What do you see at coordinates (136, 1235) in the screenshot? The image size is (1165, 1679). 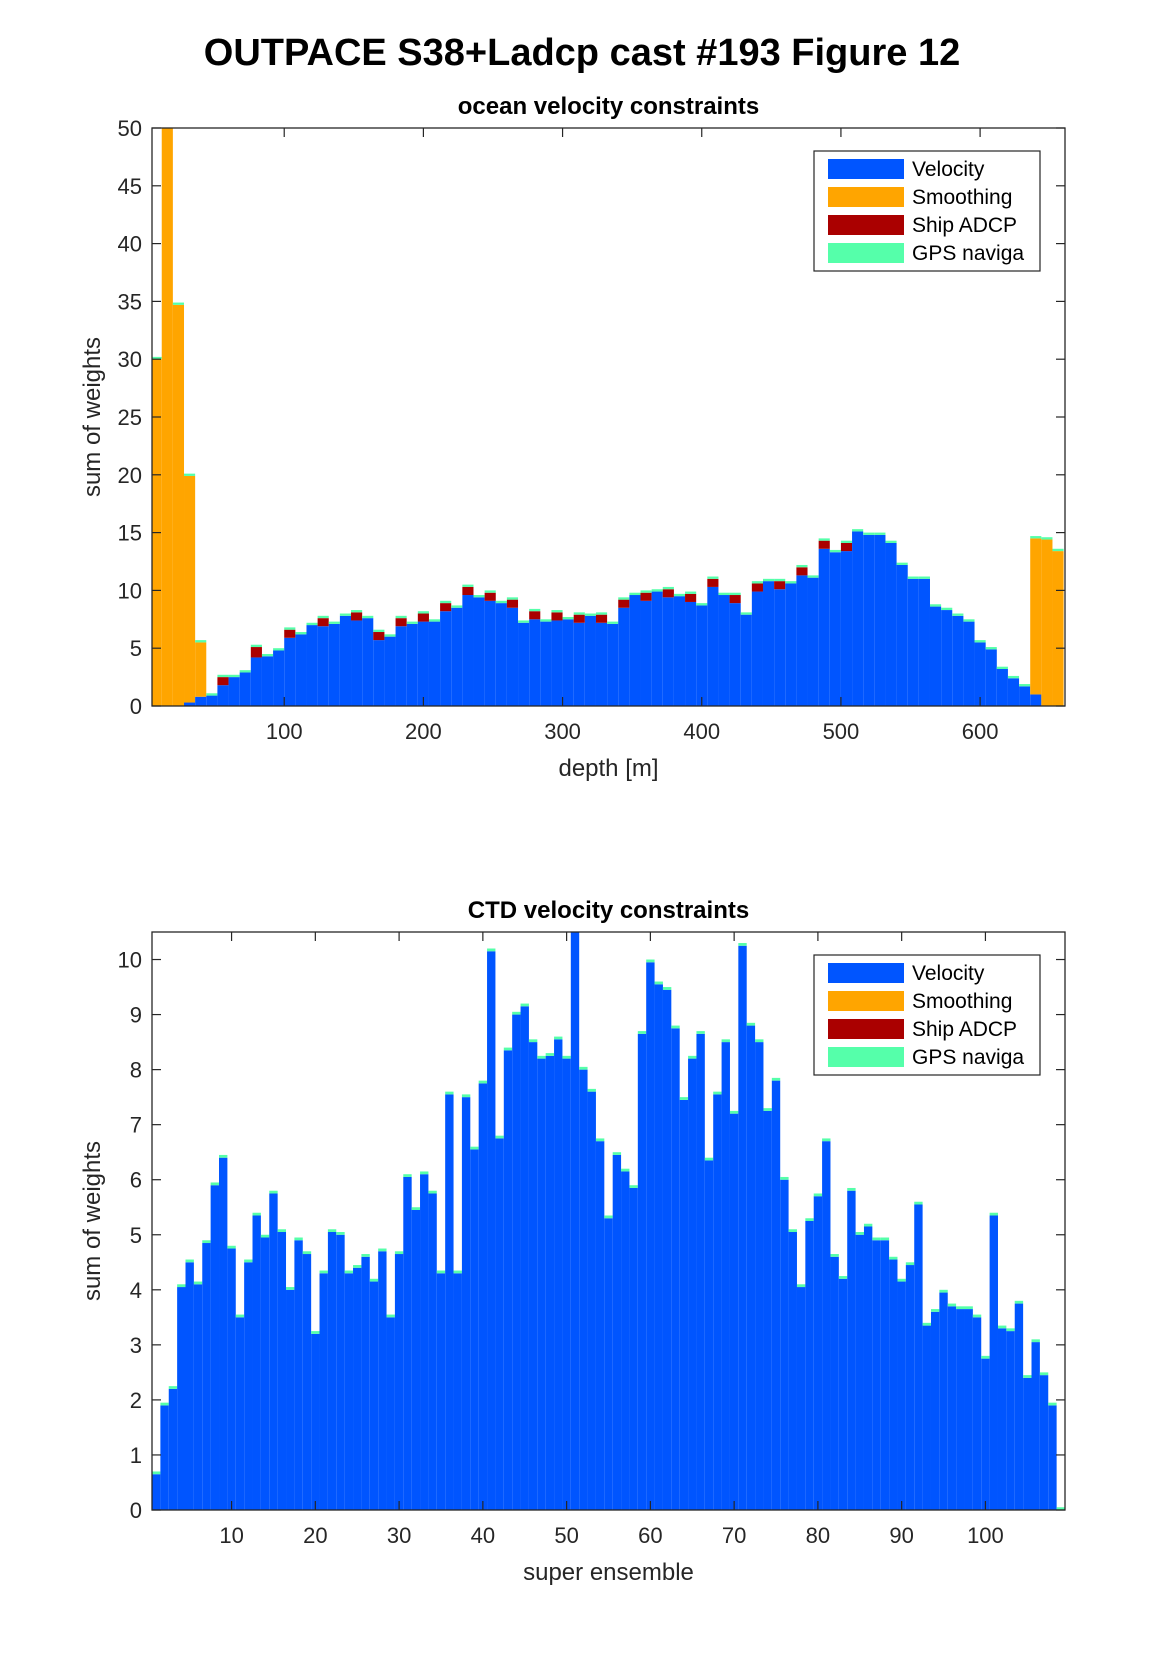 I see `y-tick-label: 5` at bounding box center [136, 1235].